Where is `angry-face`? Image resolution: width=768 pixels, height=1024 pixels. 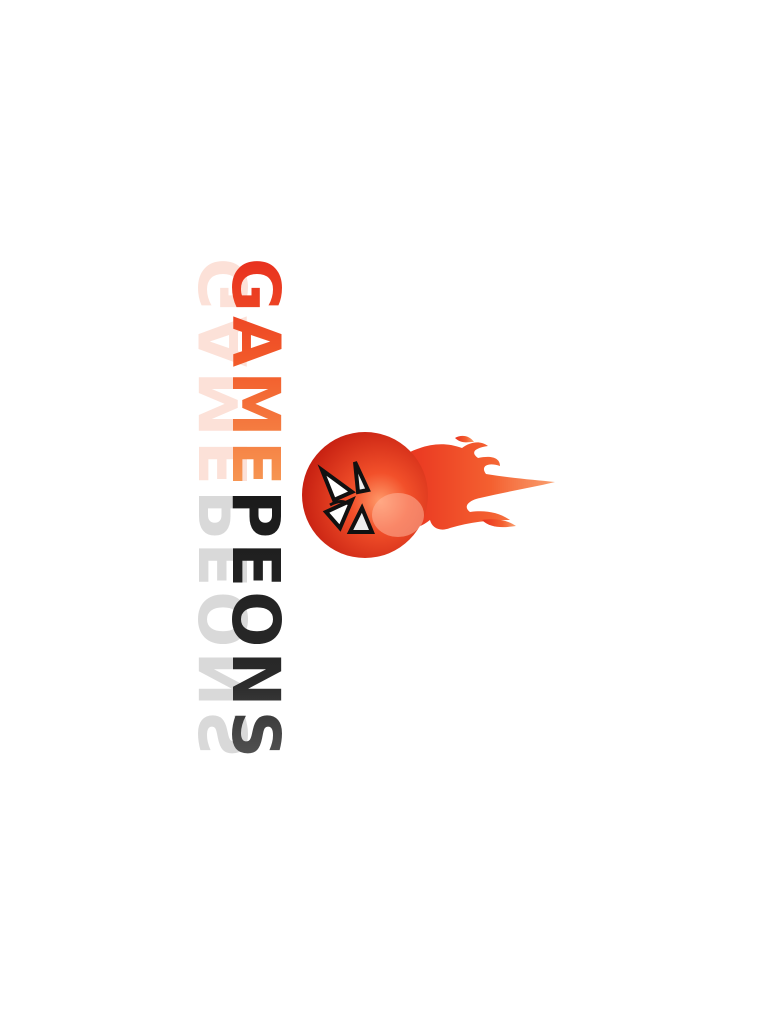 angry-face is located at coordinates (346, 497).